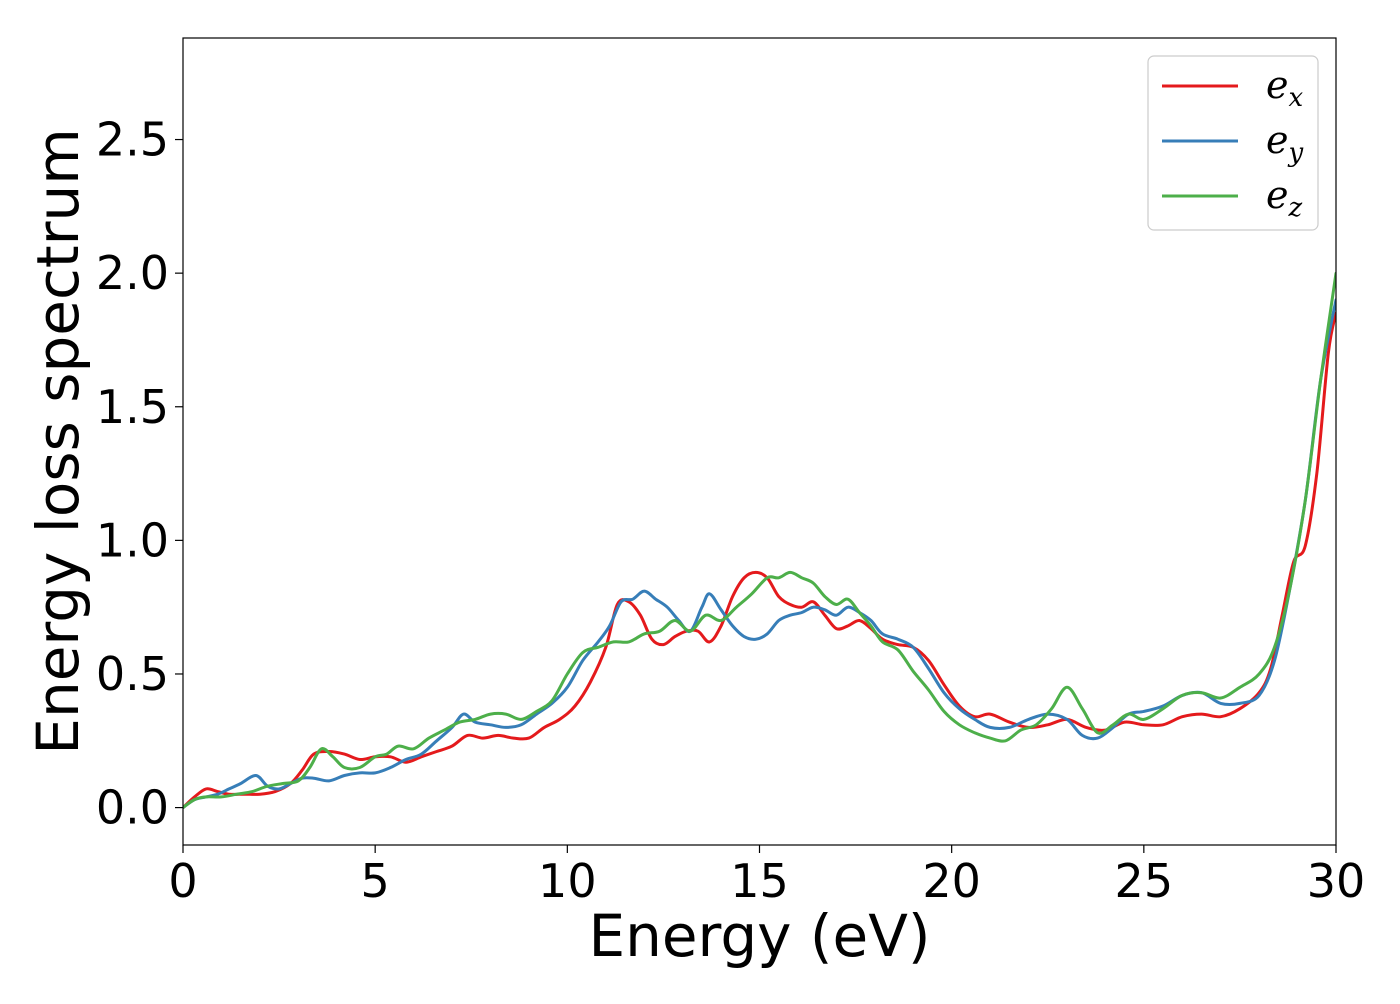  I want to click on x-tick-label: 10, so click(567, 881).